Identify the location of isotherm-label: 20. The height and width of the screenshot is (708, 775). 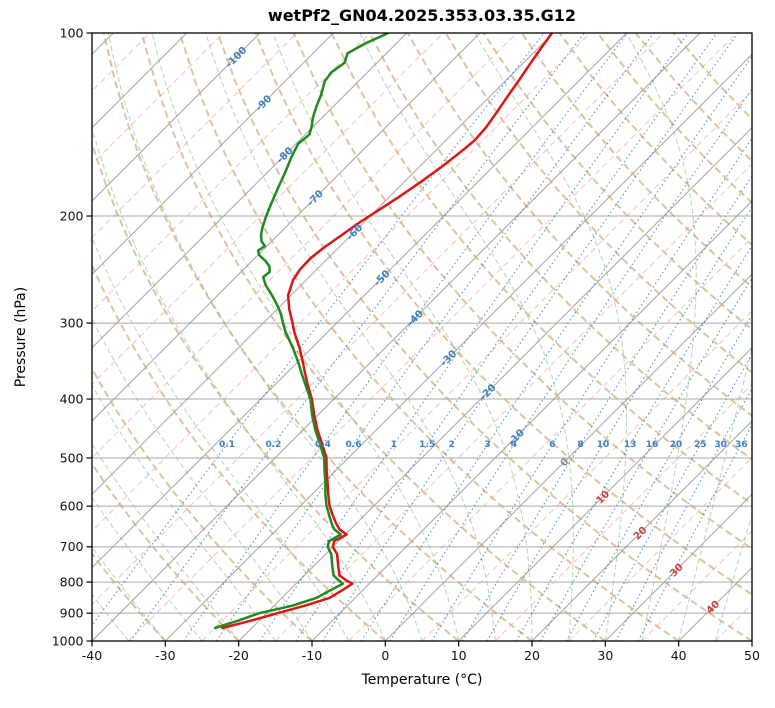
(641, 534).